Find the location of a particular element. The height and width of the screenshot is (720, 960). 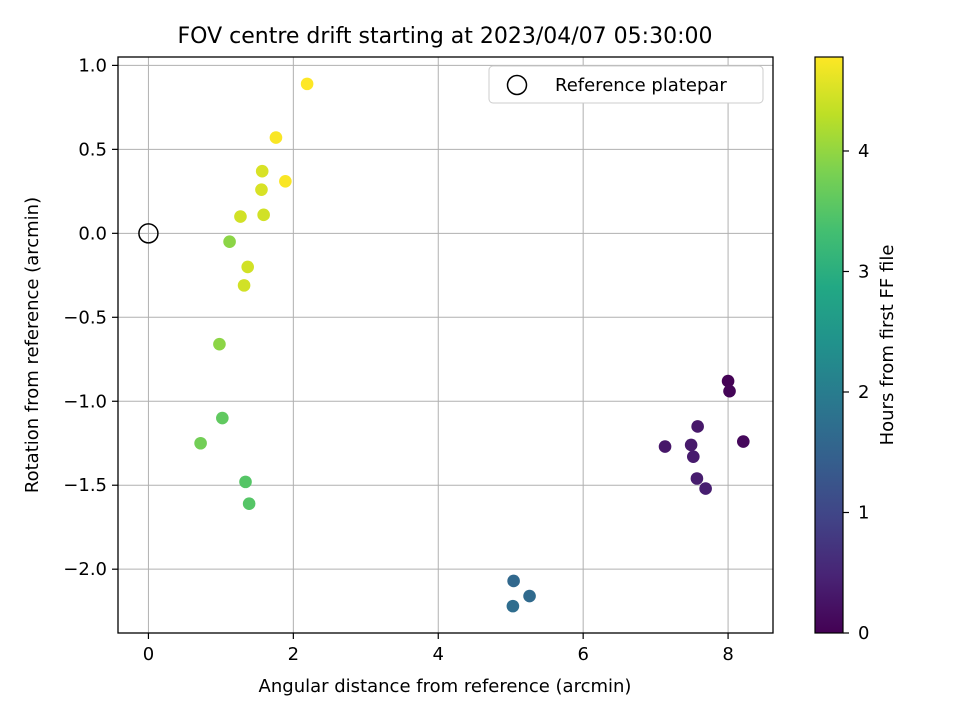

reference-marker-layer is located at coordinates (148, 233).